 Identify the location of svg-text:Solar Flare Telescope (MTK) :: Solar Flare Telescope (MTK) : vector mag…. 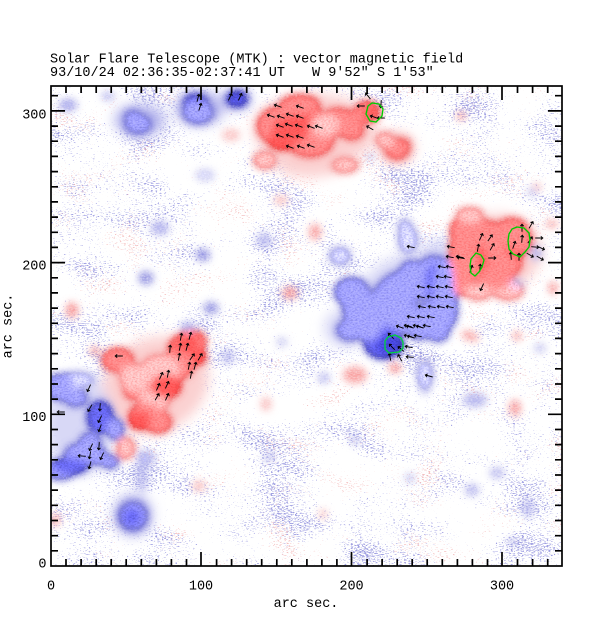
(256, 60).